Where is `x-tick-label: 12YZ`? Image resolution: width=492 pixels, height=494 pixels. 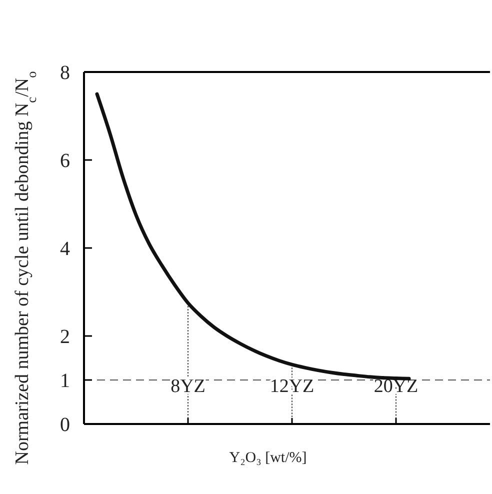
x-tick-label: 12YZ is located at coordinates (292, 386).